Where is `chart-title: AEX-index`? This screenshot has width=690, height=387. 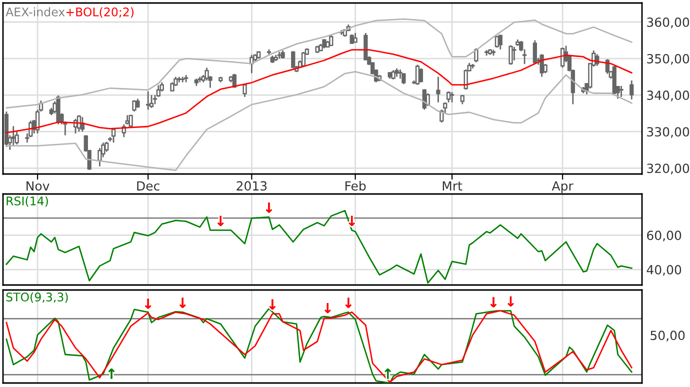
chart-title: AEX-index is located at coordinates (35, 11).